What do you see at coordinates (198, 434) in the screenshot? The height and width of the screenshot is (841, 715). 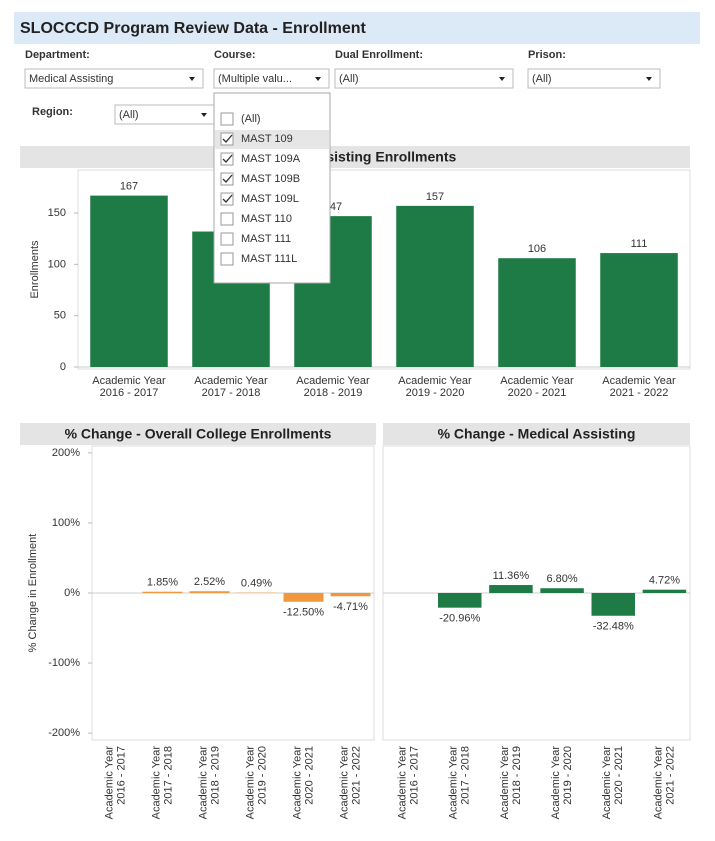 I see `chart-title: % Change - Overall College Enrollments` at bounding box center [198, 434].